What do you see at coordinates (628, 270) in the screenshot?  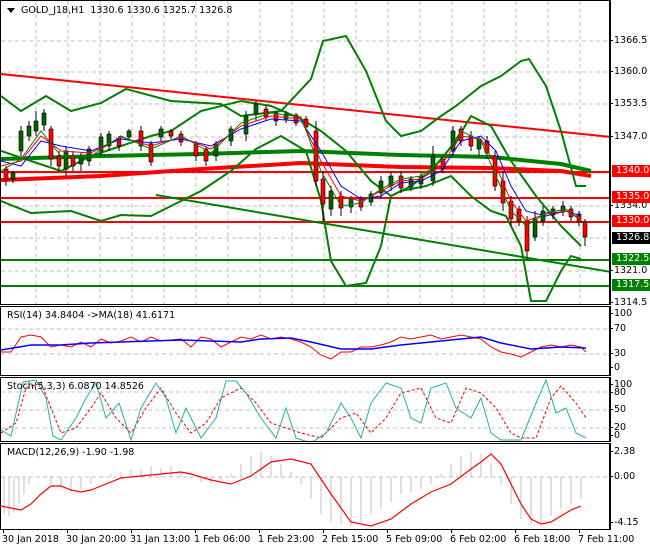 I see `price-tick: 1321.0` at bounding box center [628, 270].